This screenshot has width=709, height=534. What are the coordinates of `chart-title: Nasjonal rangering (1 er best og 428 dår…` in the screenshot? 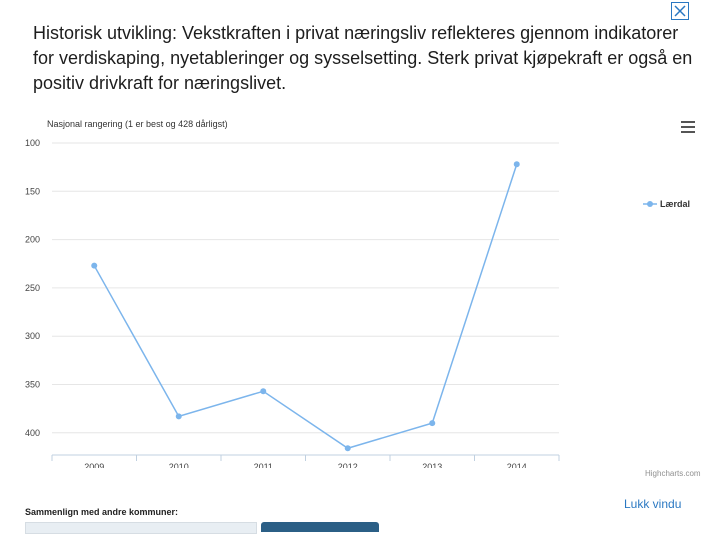 It's located at (137, 124).